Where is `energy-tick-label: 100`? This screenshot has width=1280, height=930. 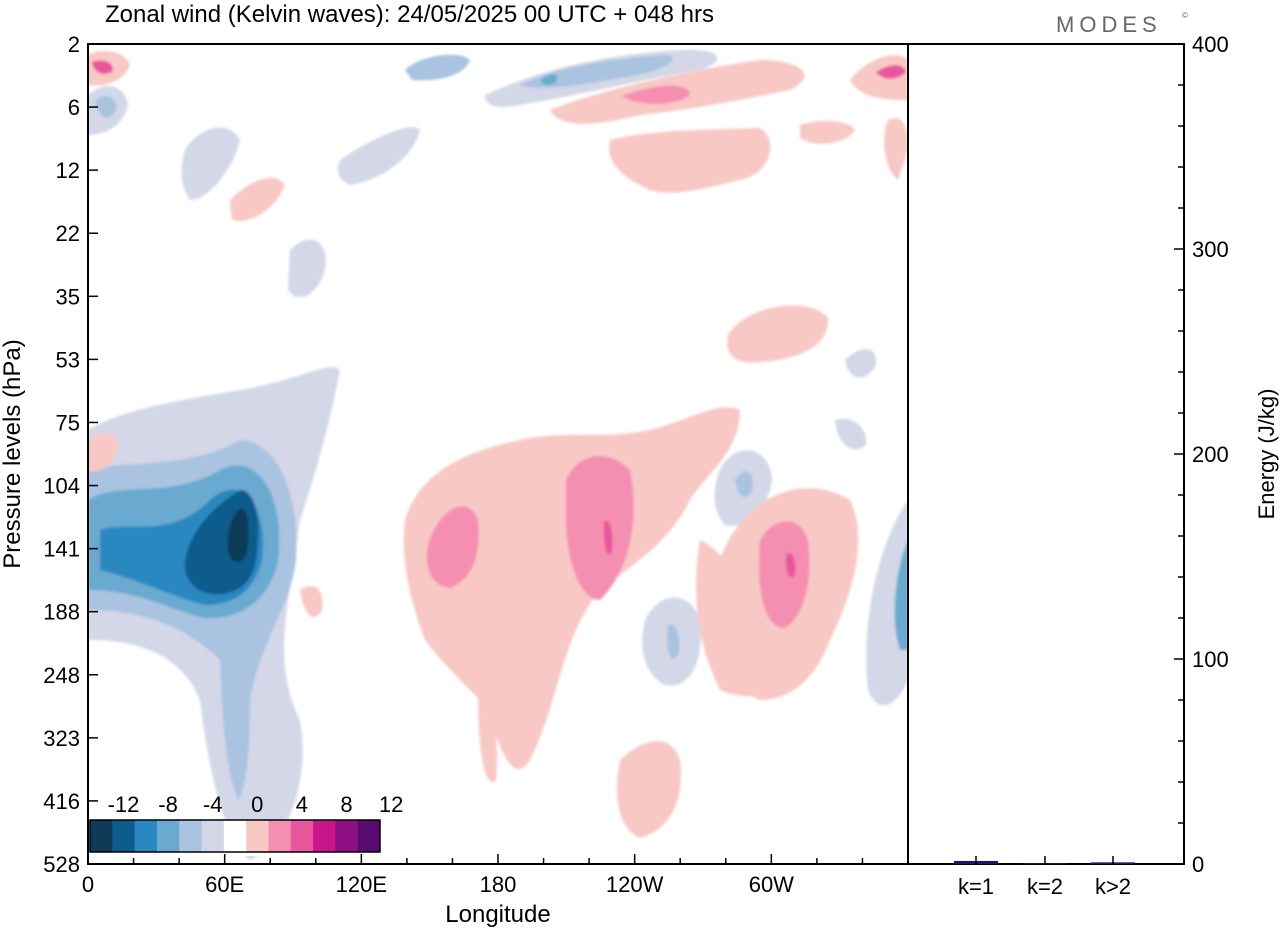 energy-tick-label: 100 is located at coordinates (1210, 659).